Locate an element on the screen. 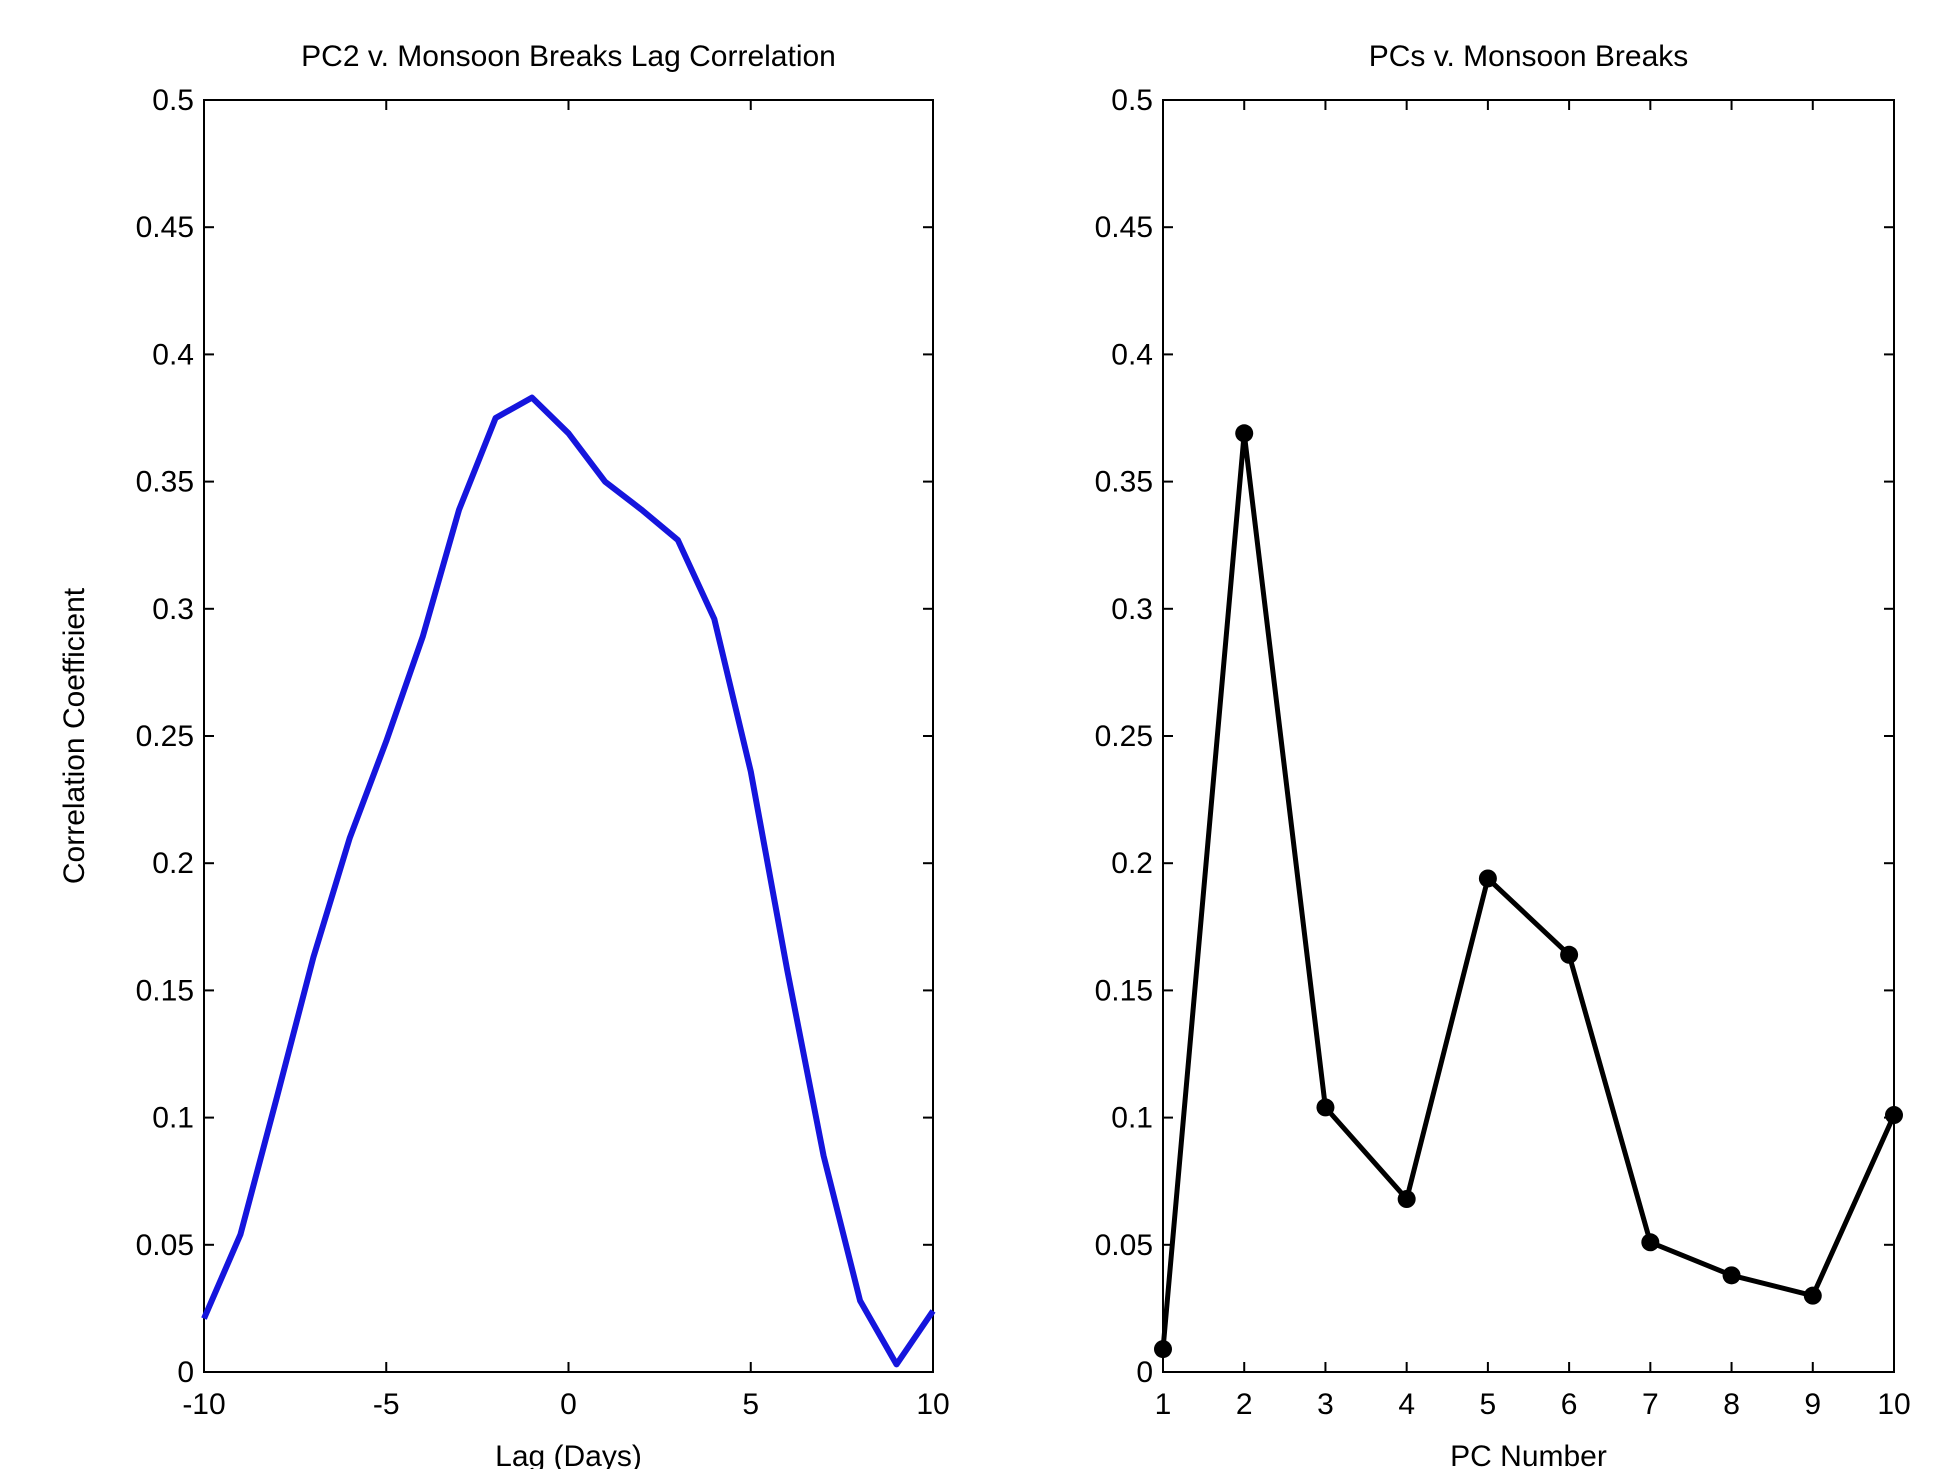 Image resolution: width=1943 pixels, height=1469 pixels. x-tick-label: 6 is located at coordinates (1569, 1404).